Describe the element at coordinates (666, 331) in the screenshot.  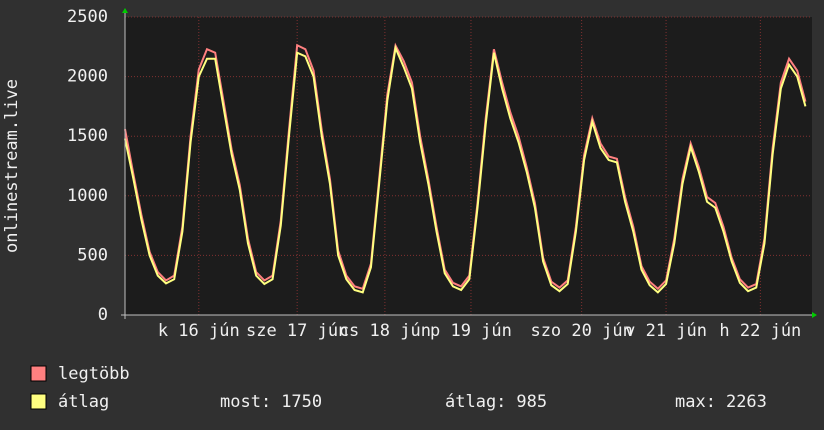
I see `x-tick-label: v 21 jún` at that location.